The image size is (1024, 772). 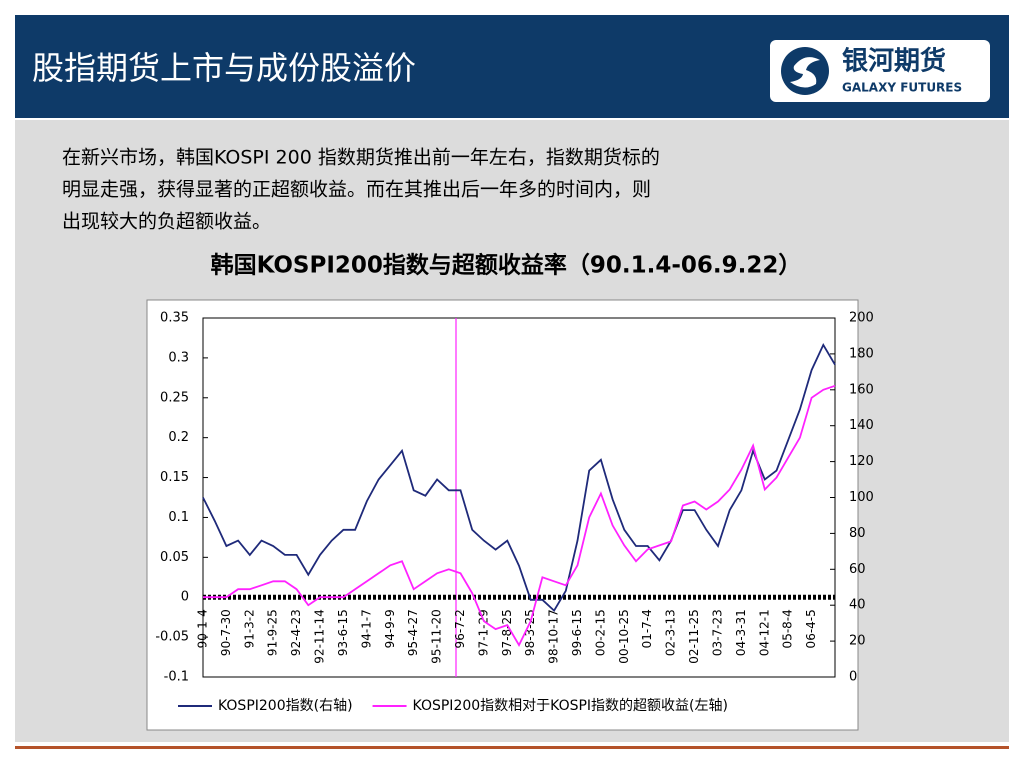 I want to click on footer-line, so click(x=512, y=747).